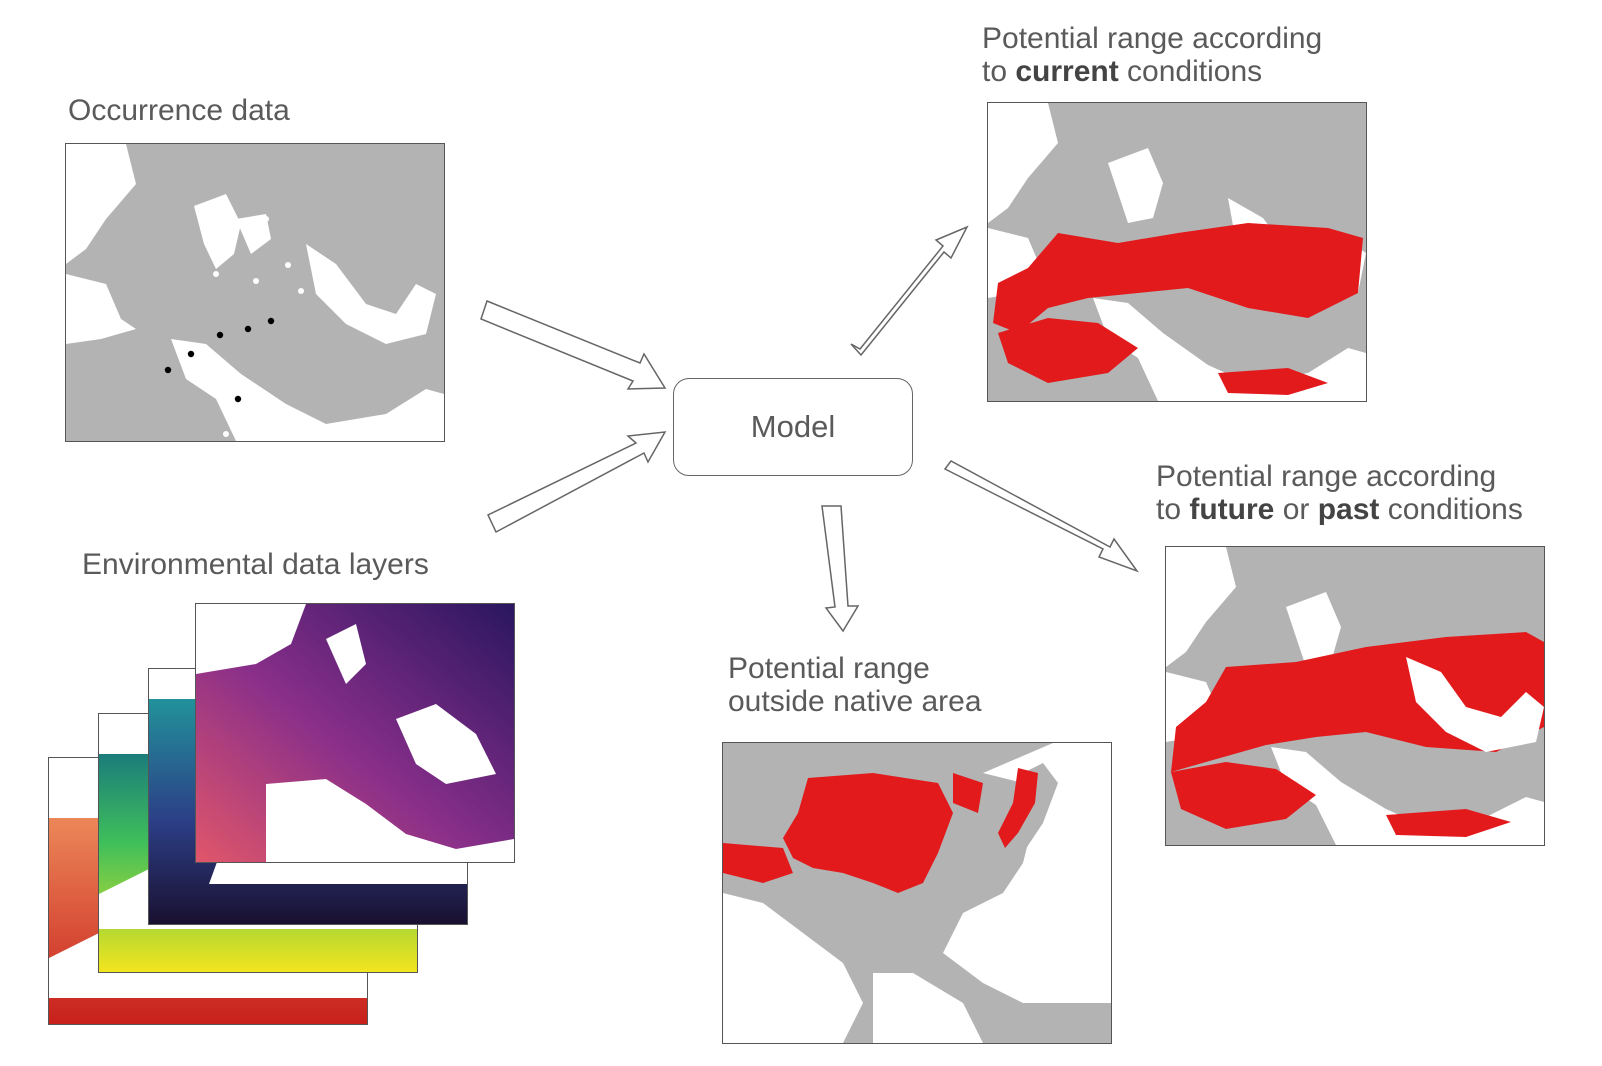  I want to click on arrow-env-to-model, so click(577, 482).